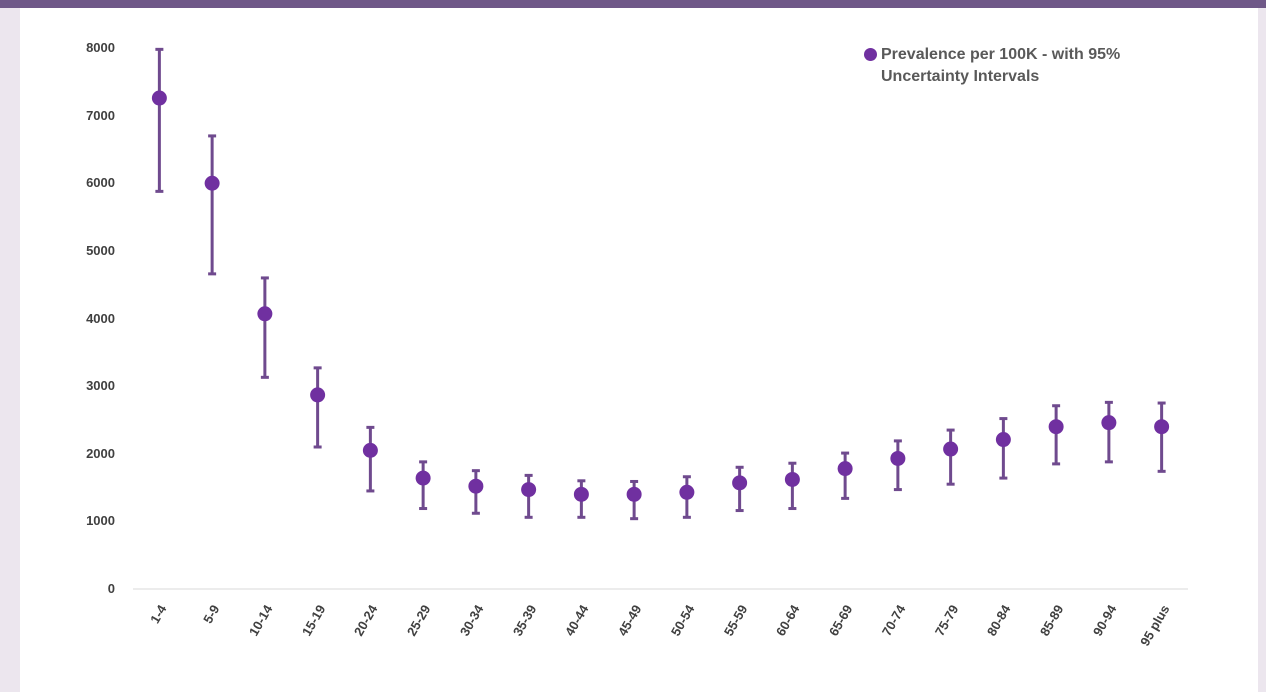 The width and height of the screenshot is (1266, 692). What do you see at coordinates (100, 453) in the screenshot?
I see `y-tick-label: 2000` at bounding box center [100, 453].